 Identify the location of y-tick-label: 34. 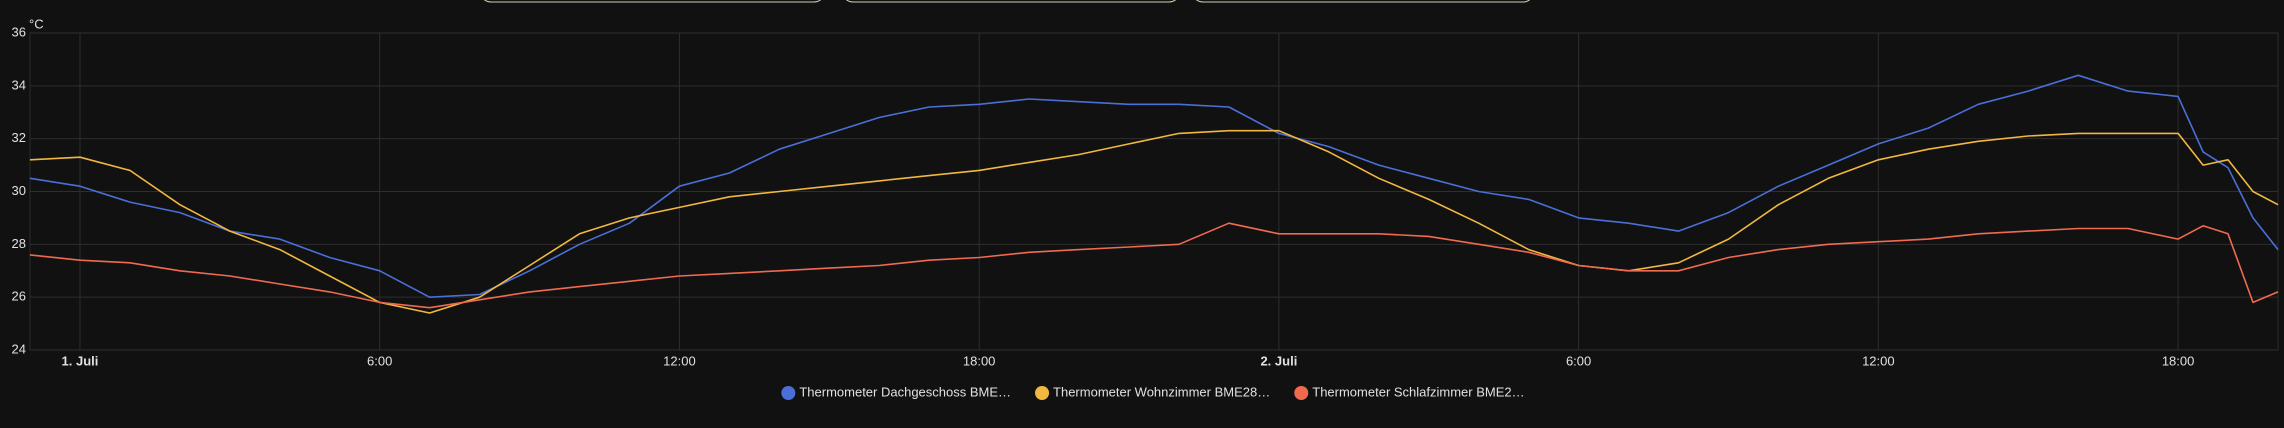
(19, 84).